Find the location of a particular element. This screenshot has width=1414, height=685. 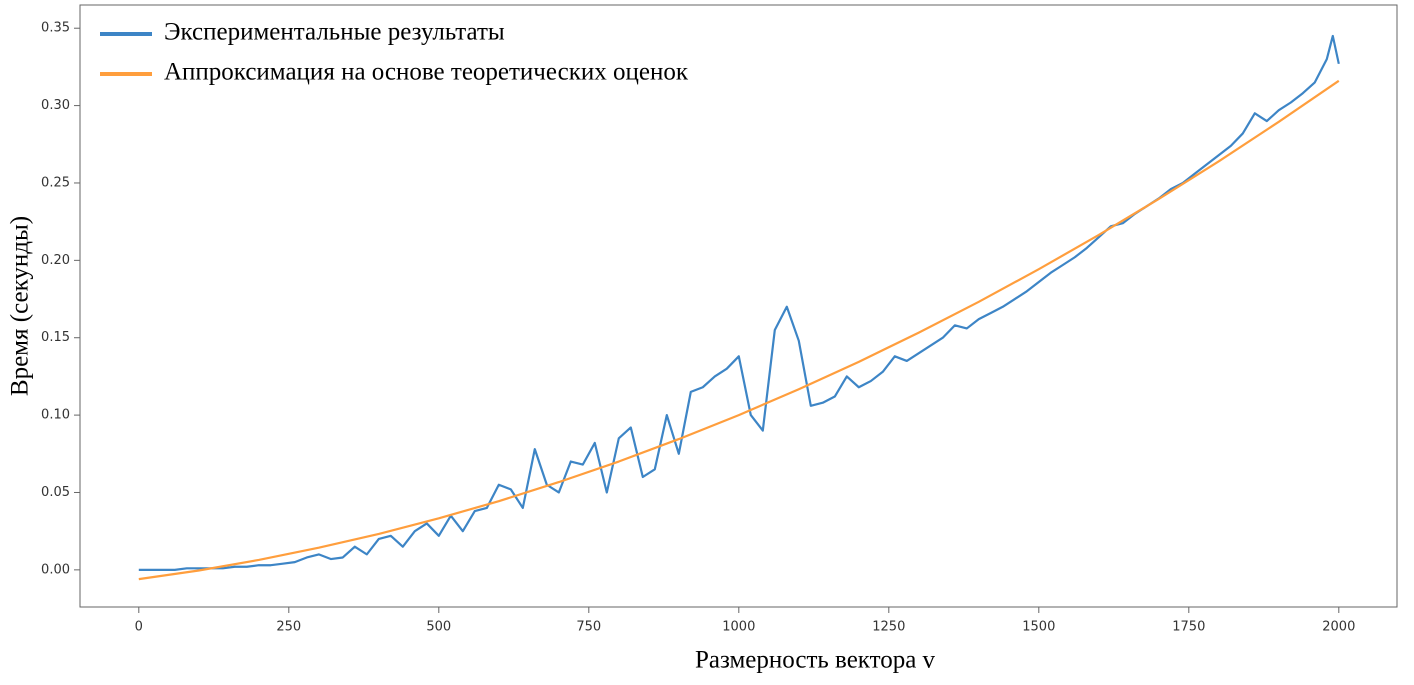

y-tick-label: 0.15 is located at coordinates (55, 337).